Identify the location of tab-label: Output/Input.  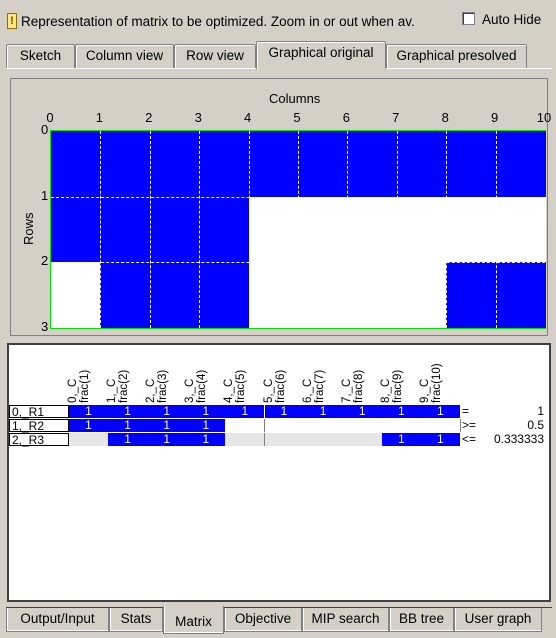
(57, 618).